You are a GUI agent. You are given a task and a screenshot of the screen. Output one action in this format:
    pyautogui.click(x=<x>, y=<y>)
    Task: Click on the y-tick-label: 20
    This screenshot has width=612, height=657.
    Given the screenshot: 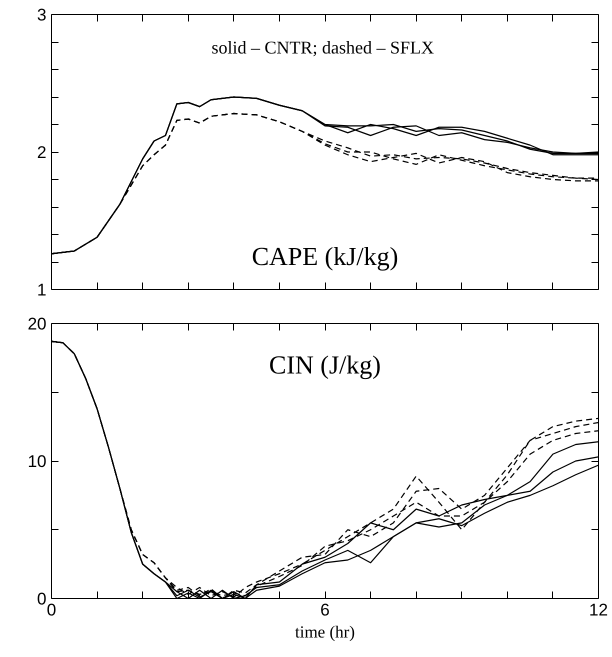 What is the action you would take?
    pyautogui.click(x=37, y=324)
    